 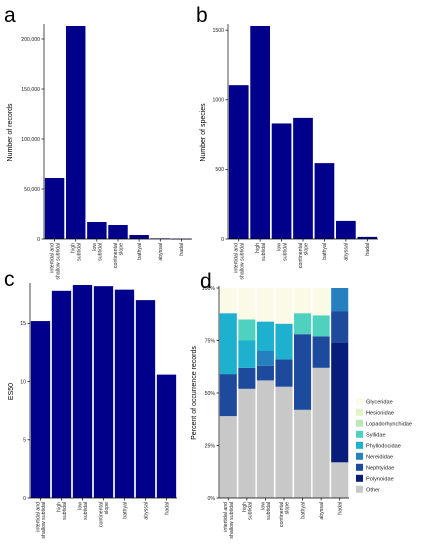 What do you see at coordinates (212, 499) in the screenshot?
I see `y-tick-label-d: 0%` at bounding box center [212, 499].